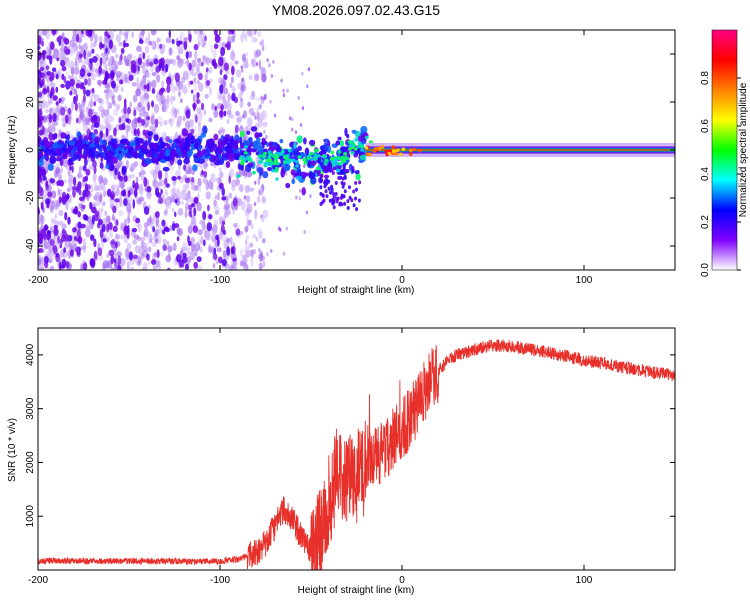  I want to click on colorbar-axis: 0.0 0.2 0.4 0.6 0.8, so click(720, 174).